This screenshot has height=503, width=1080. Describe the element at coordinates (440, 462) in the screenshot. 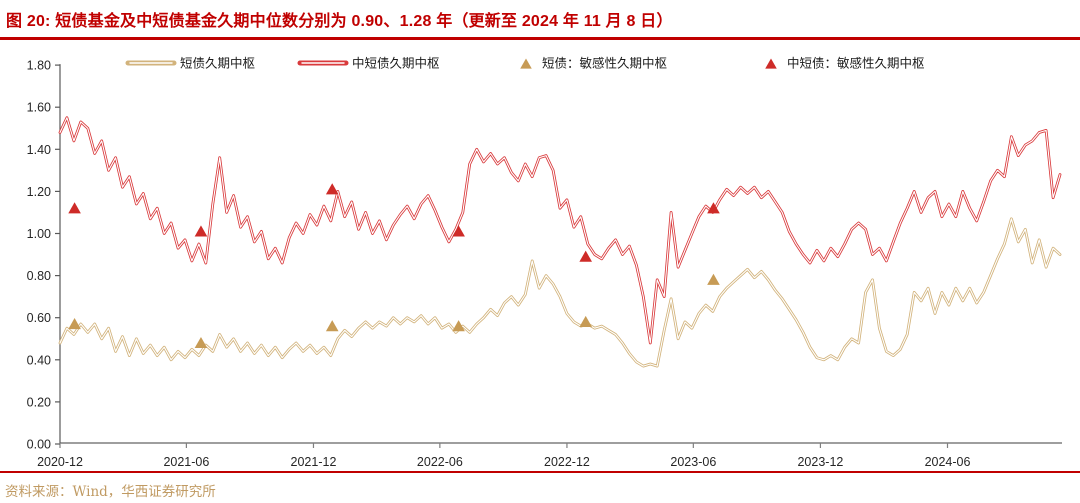

I see `x-tick-label: 2022-06` at that location.